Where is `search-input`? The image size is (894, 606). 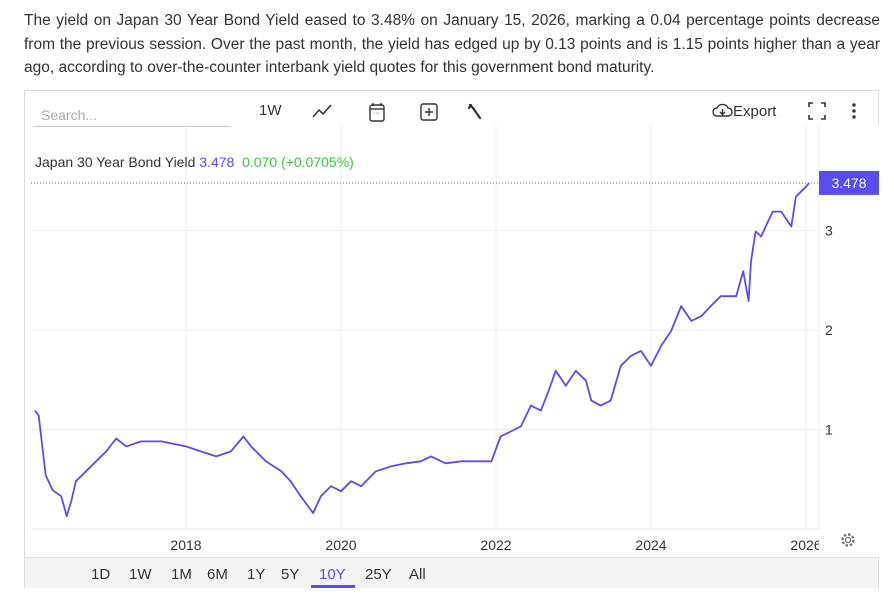 search-input is located at coordinates (132, 115).